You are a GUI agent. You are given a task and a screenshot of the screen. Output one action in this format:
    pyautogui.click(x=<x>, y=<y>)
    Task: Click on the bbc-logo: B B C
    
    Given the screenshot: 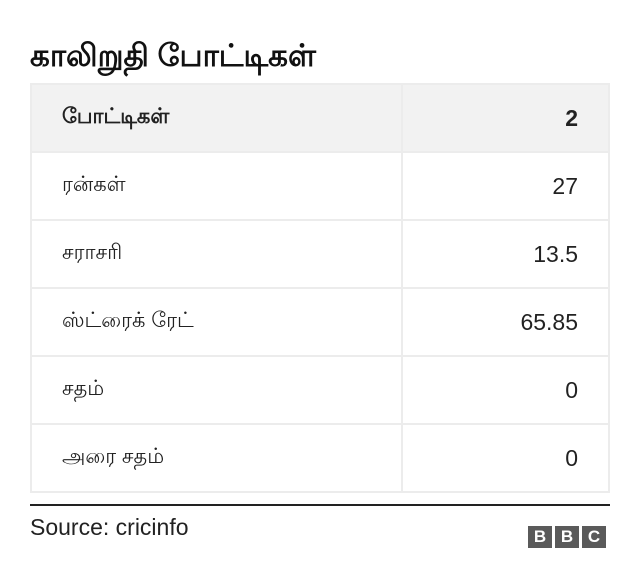 What is the action you would take?
    pyautogui.click(x=567, y=537)
    